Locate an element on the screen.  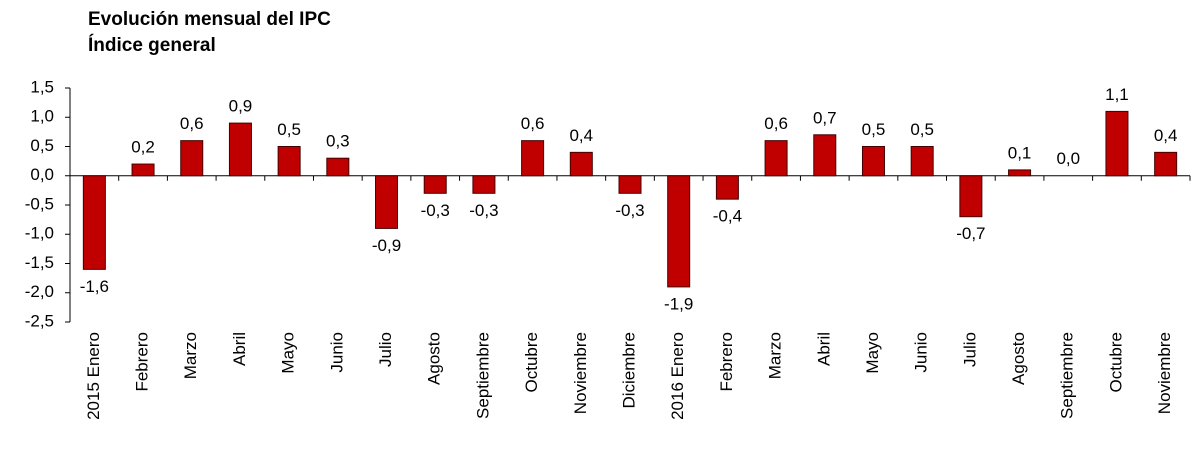
value-label: 0,3 is located at coordinates (338, 141).